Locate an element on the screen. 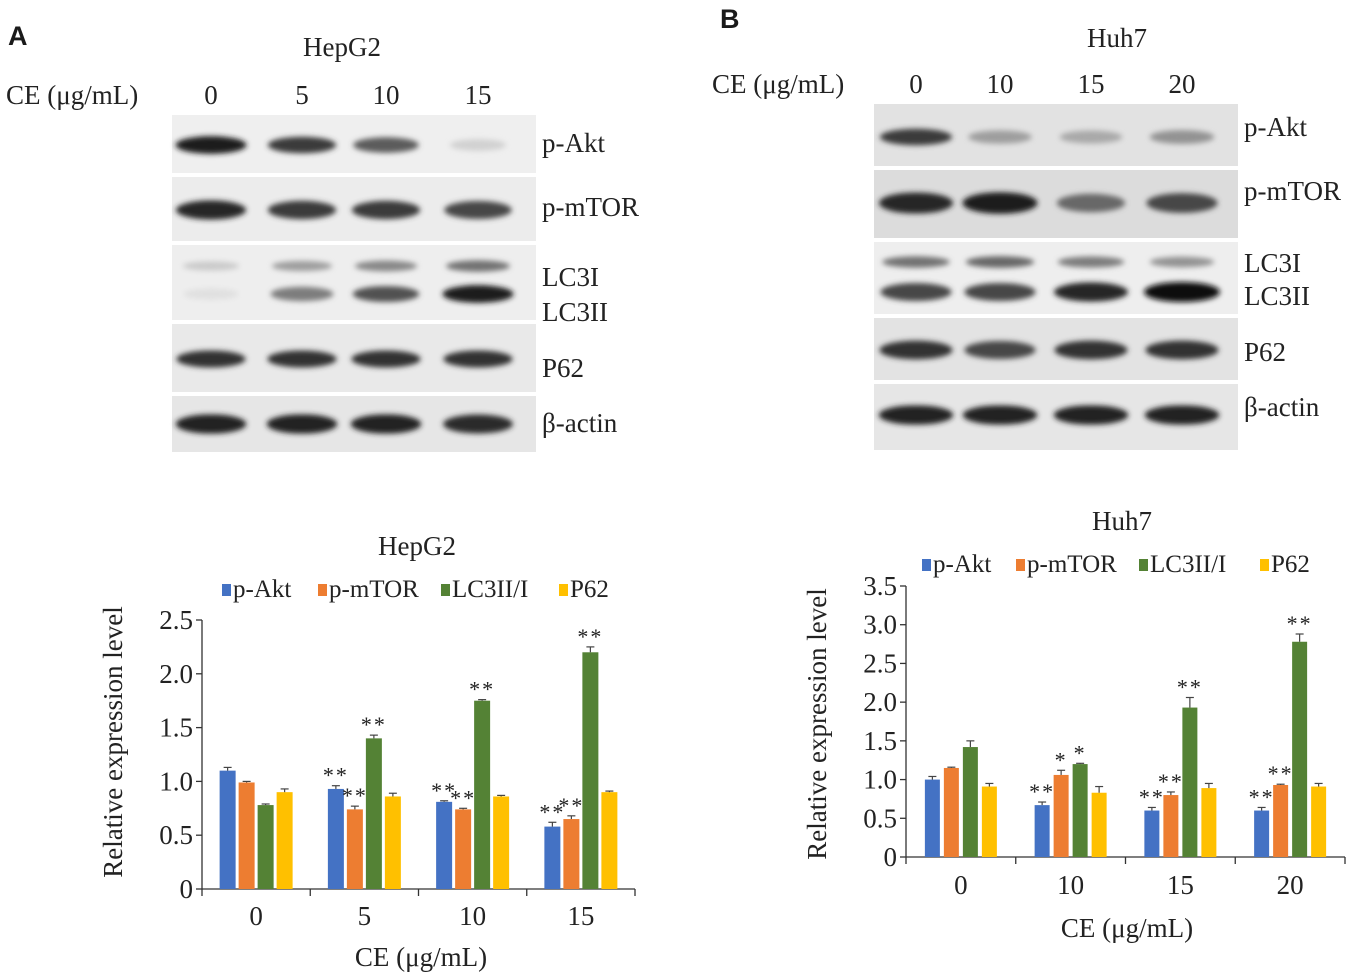 This screenshot has height=973, width=1364. x-tick-label: 0 is located at coordinates (256, 916).